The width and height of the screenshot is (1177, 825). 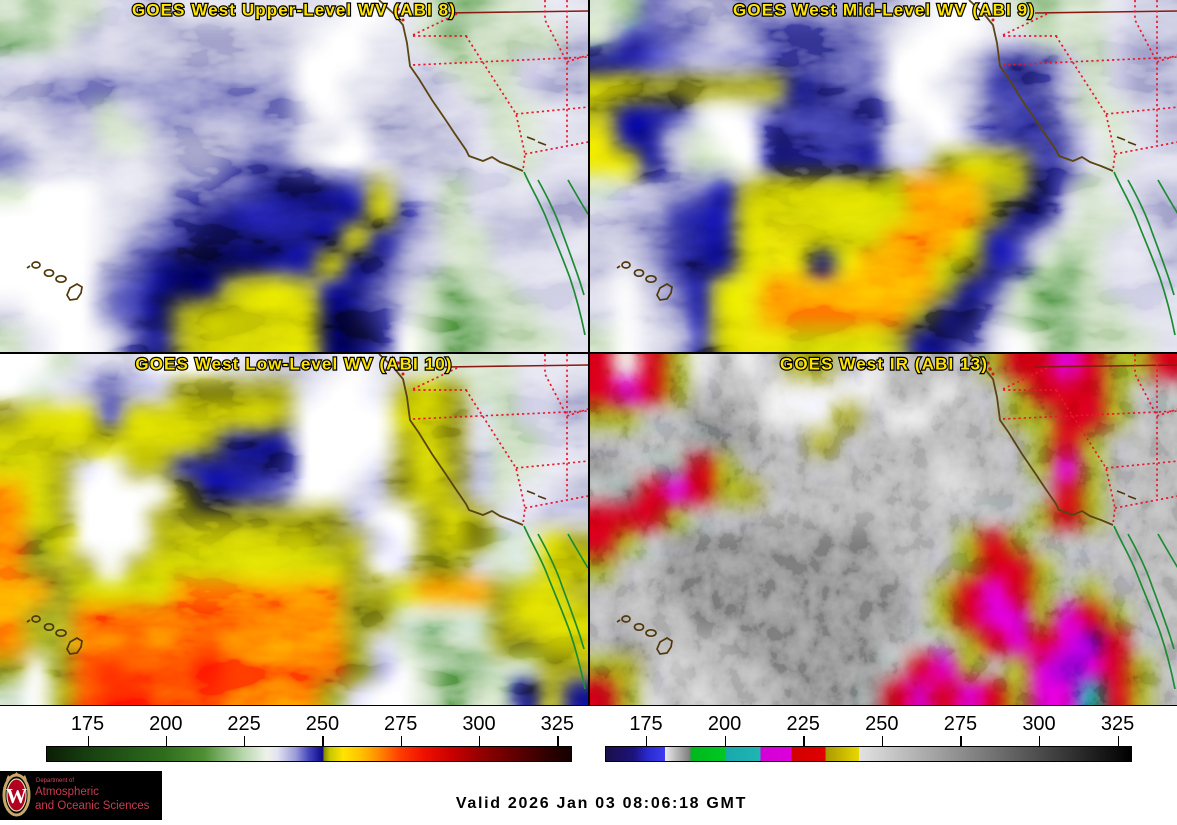 I want to click on svg-text: Atmospheric, so click(x=67, y=792).